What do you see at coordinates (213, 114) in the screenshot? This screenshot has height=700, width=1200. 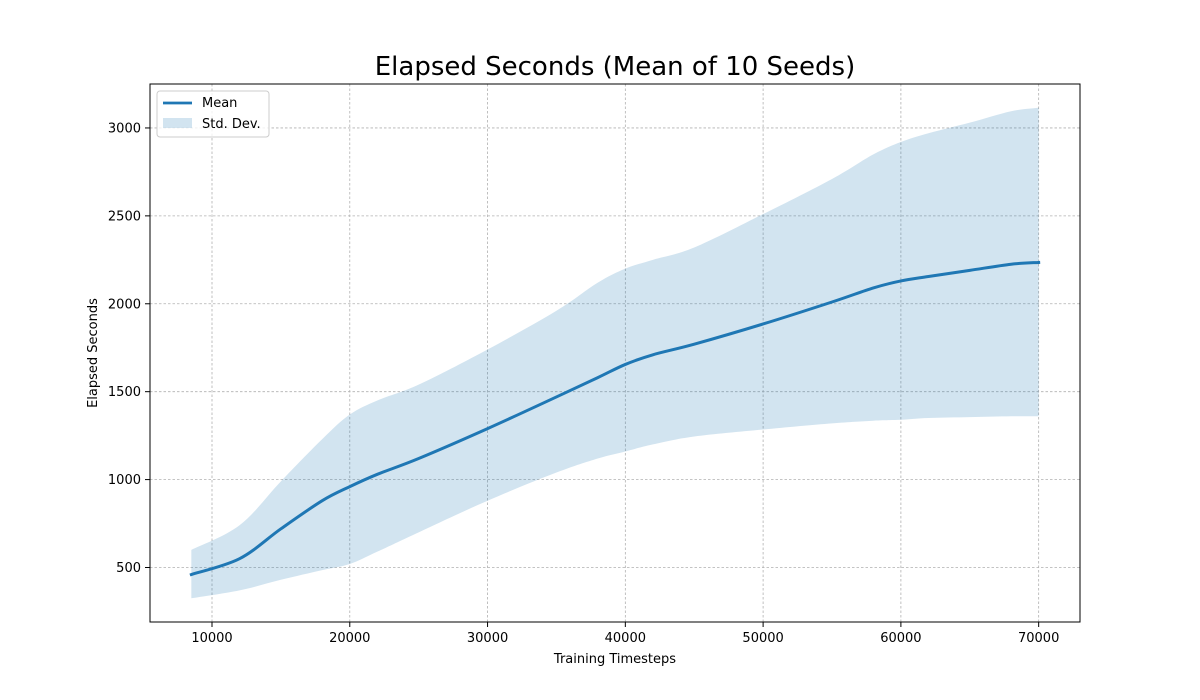 I see `legend: Mean Std. Dev.` at bounding box center [213, 114].